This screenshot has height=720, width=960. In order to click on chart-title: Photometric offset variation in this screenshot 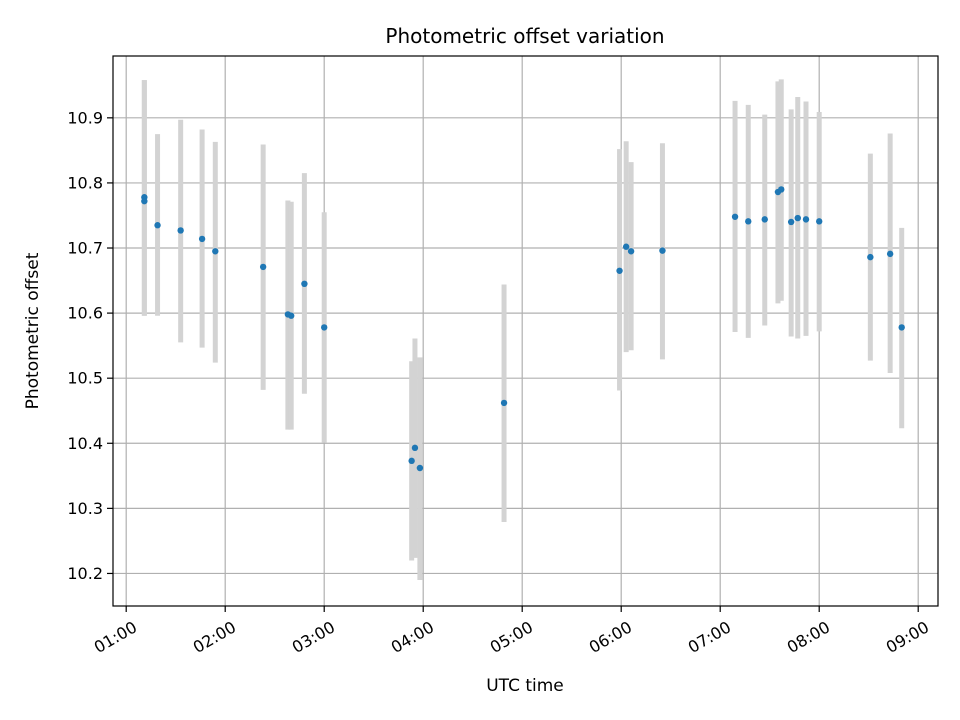, I will do `click(524, 36)`.